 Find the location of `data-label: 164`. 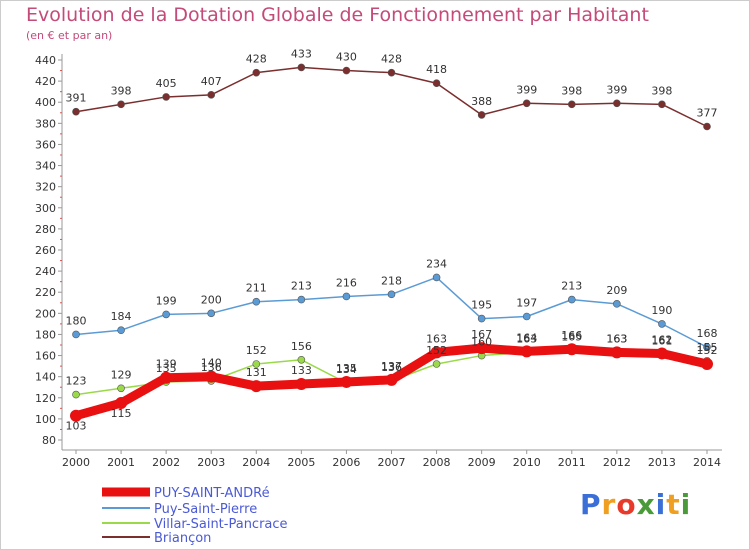

data-label: 164 is located at coordinates (526, 337).